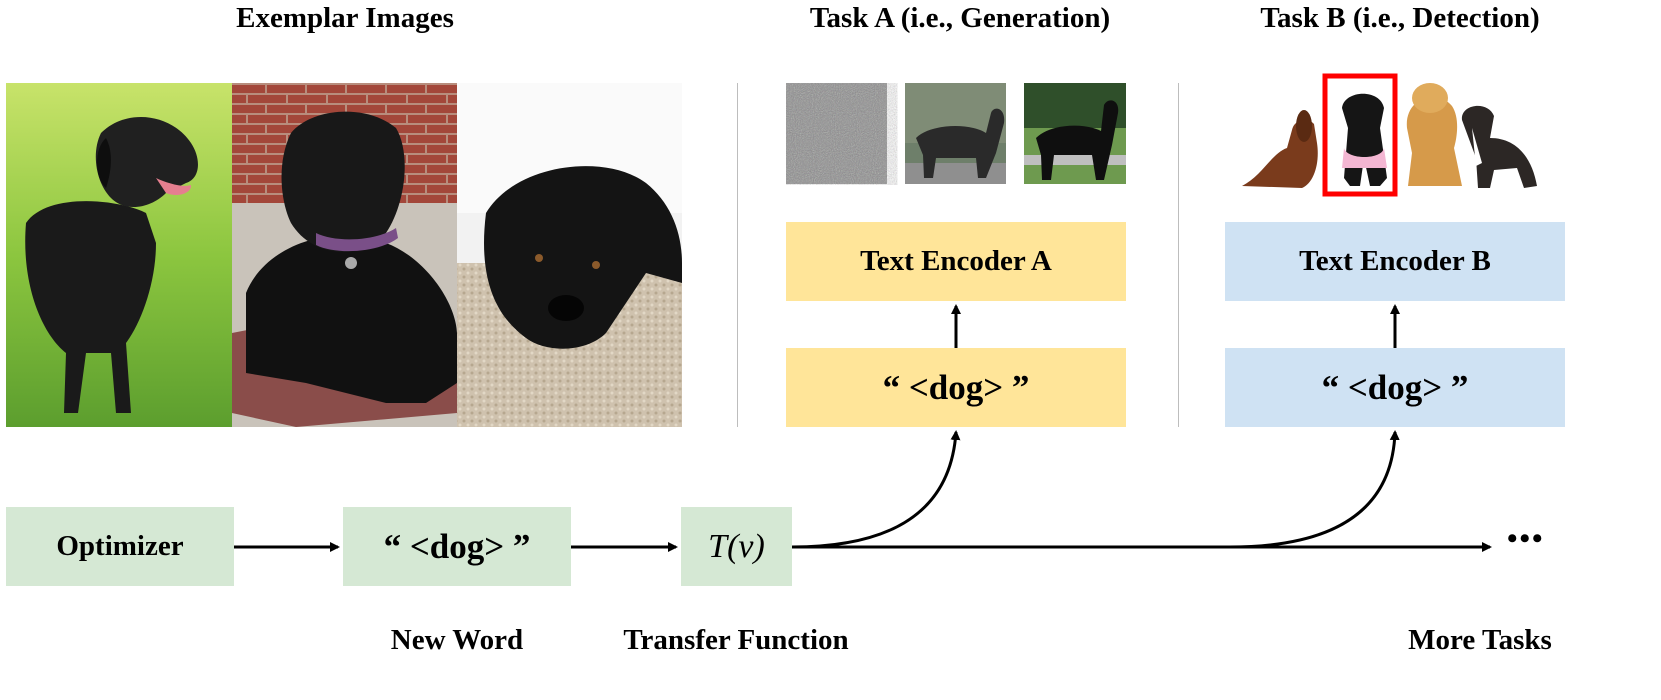 The width and height of the screenshot is (1661, 700). What do you see at coordinates (737, 255) in the screenshot?
I see `divider-left` at bounding box center [737, 255].